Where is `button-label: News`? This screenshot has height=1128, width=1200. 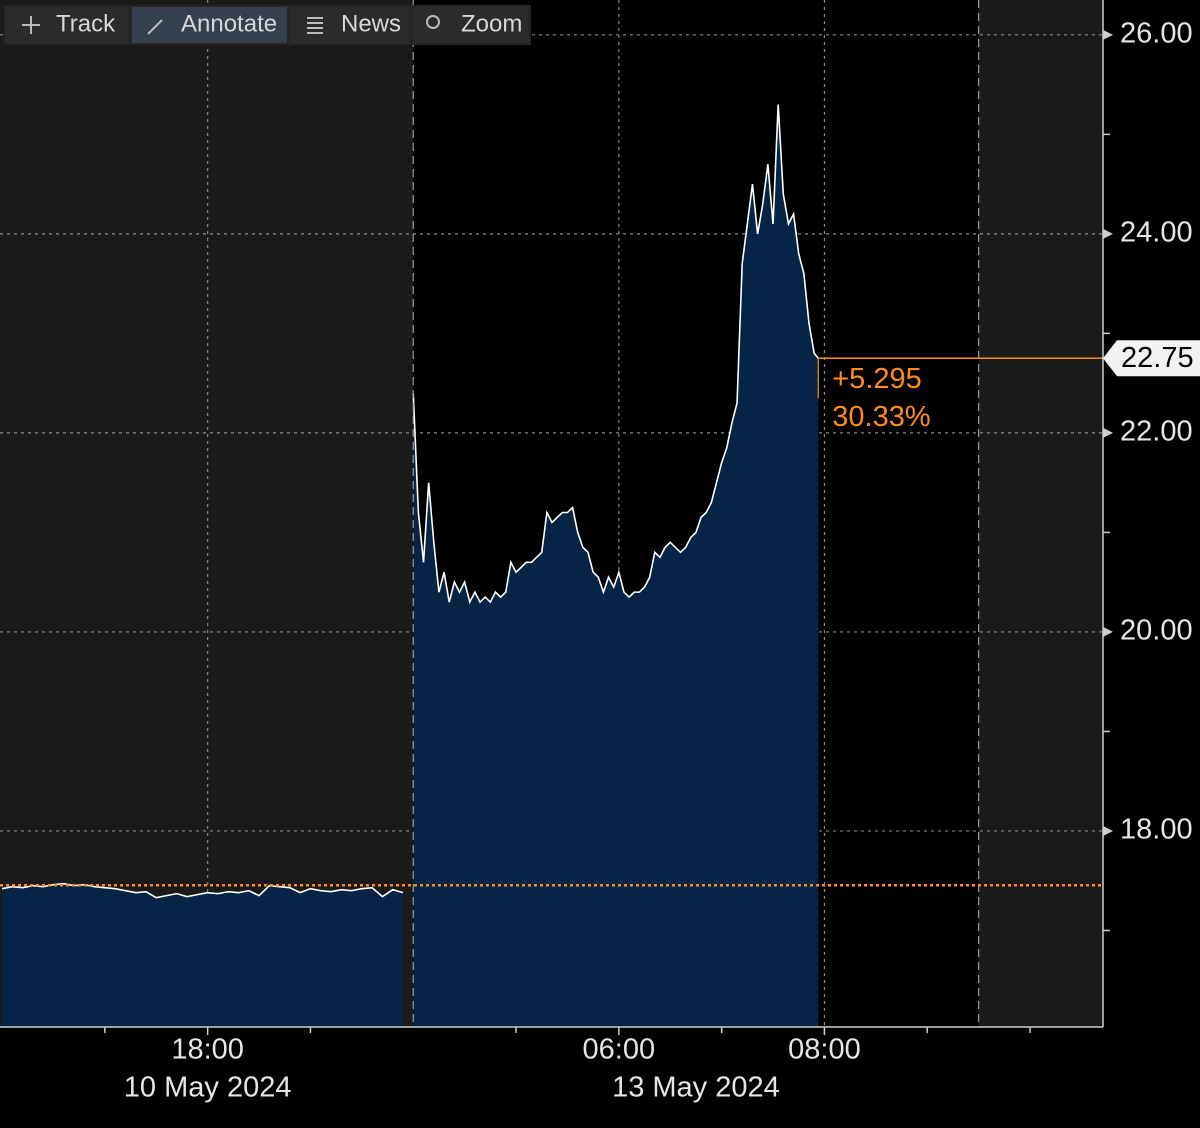
button-label: News is located at coordinates (371, 23).